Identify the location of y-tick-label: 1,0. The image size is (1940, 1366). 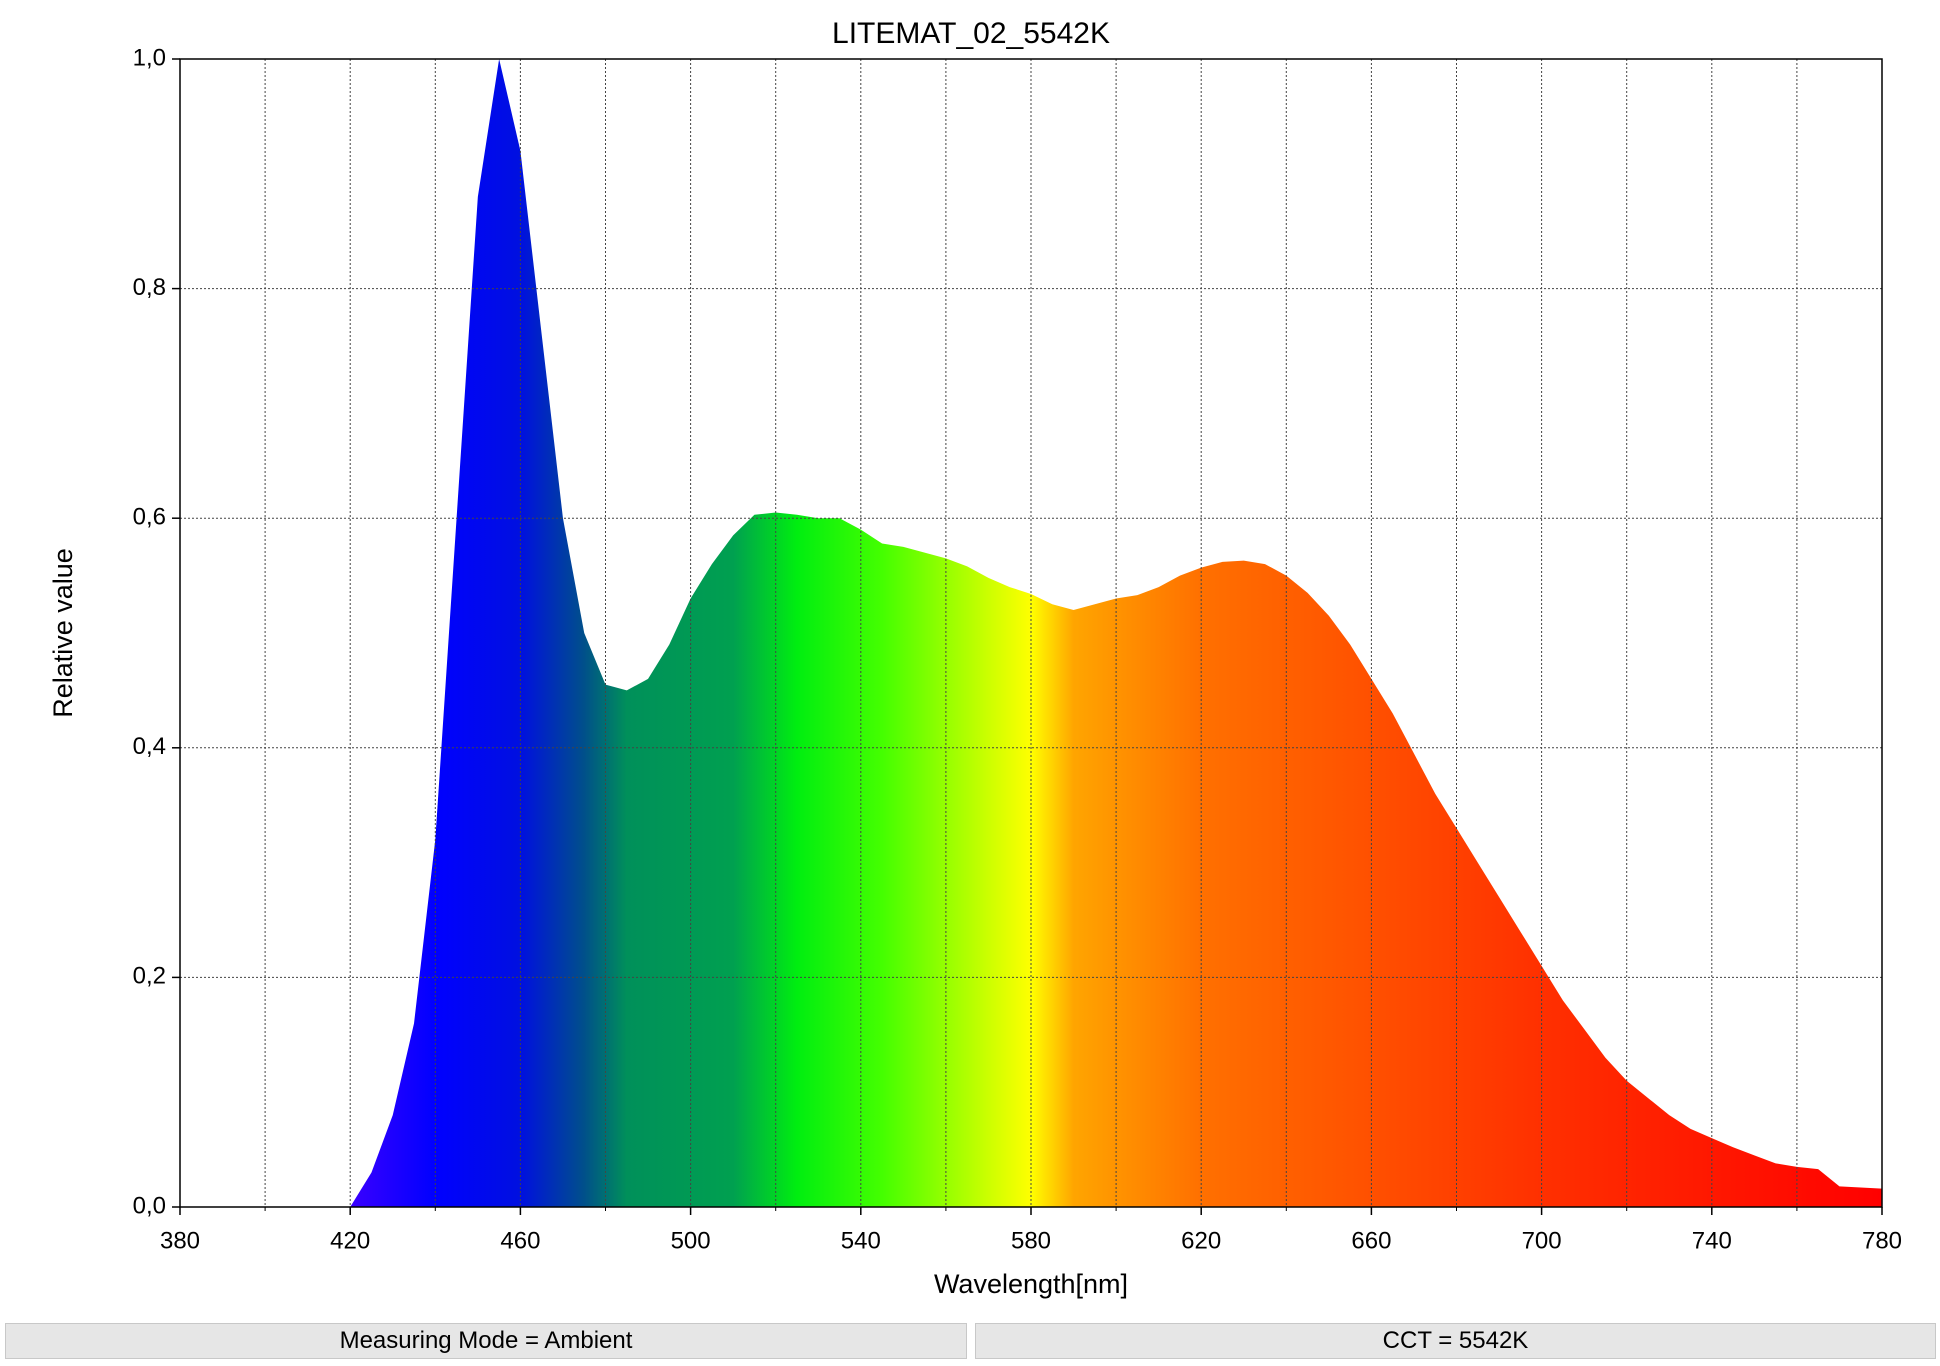
(149, 57).